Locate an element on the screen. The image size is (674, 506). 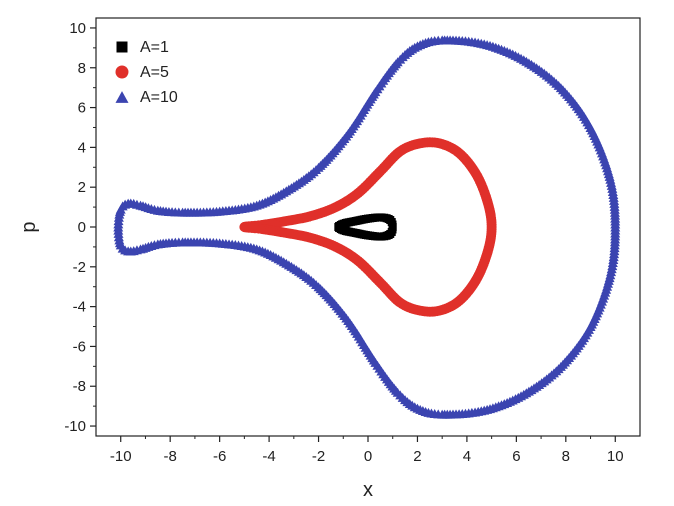
legend-label: A=1 is located at coordinates (154, 47).